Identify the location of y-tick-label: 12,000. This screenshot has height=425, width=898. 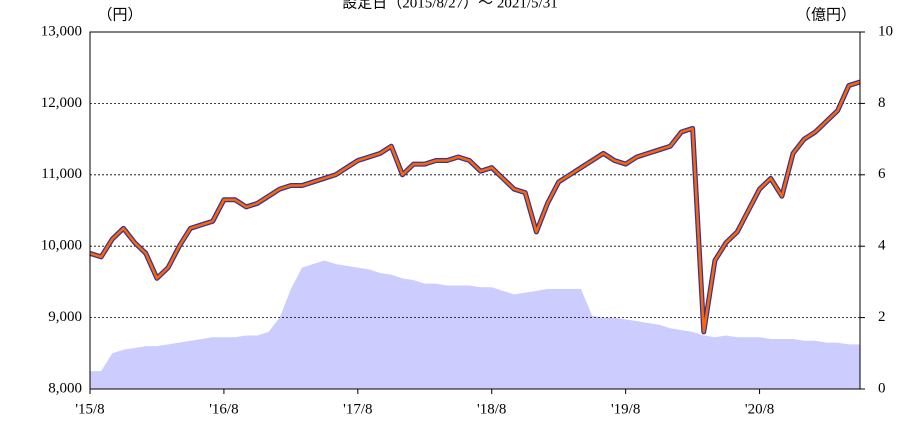
(61, 103).